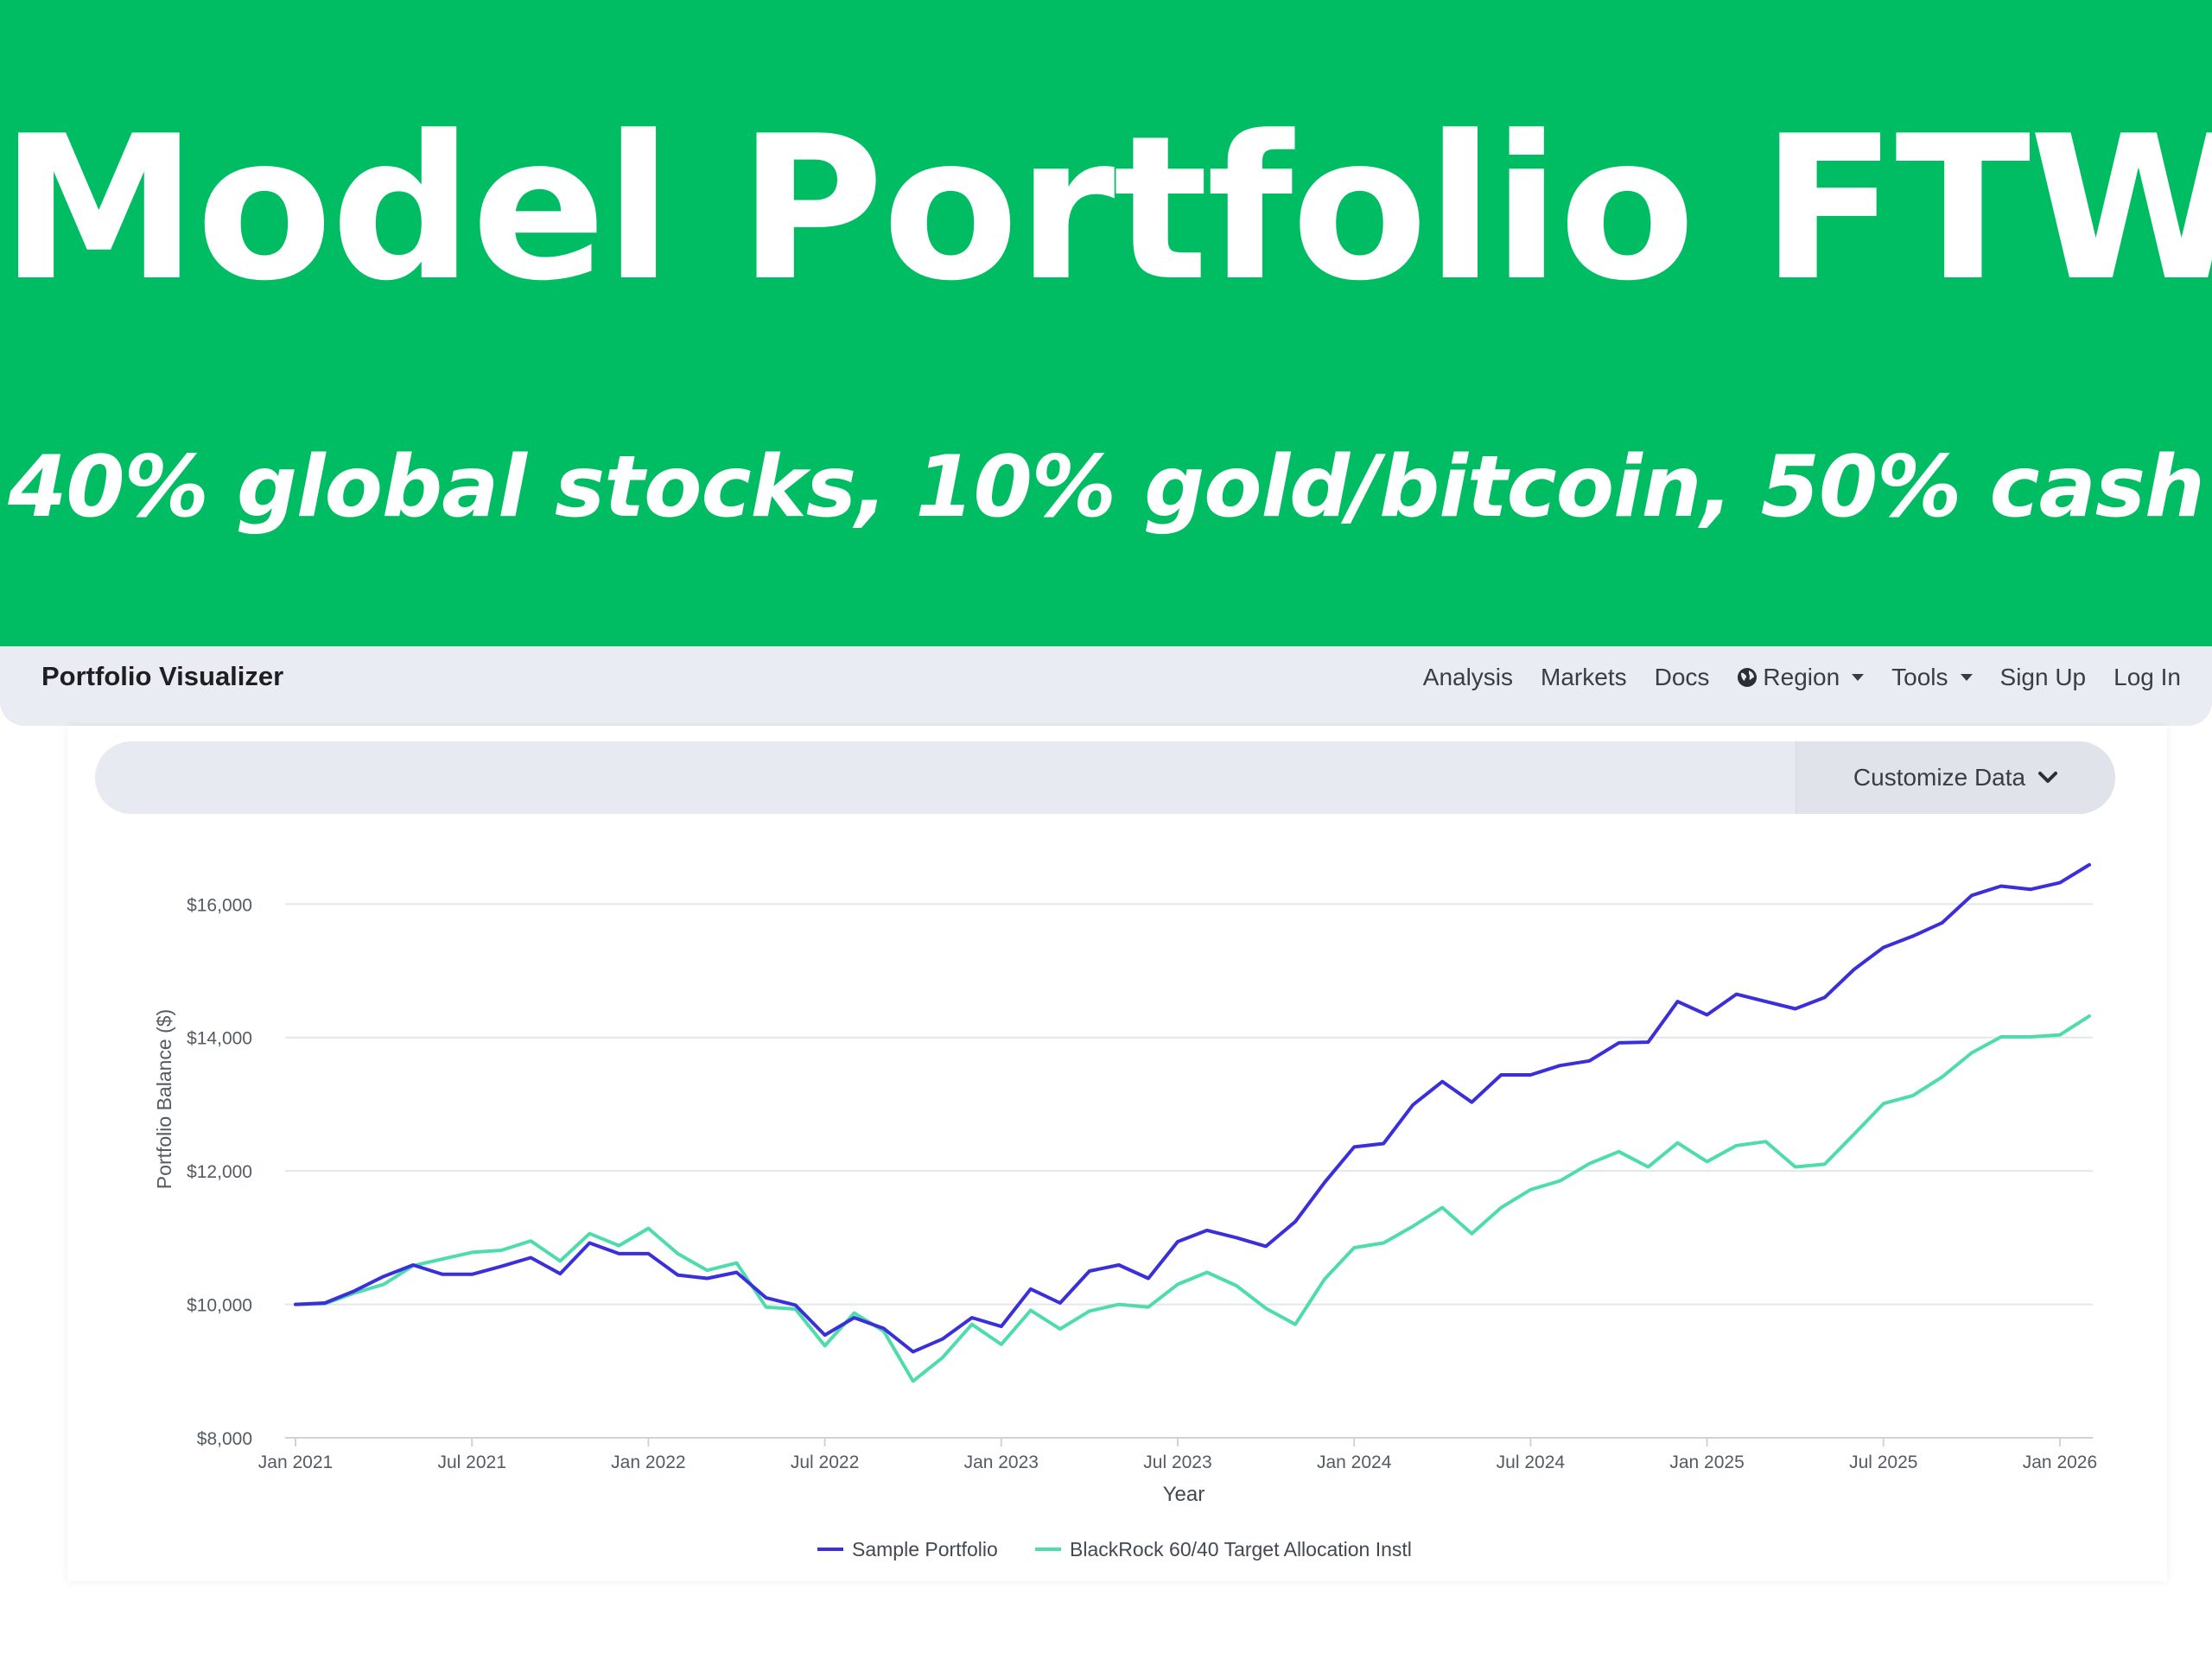  What do you see at coordinates (219, 1039) in the screenshot?
I see `y-tick-label: $14,000` at bounding box center [219, 1039].